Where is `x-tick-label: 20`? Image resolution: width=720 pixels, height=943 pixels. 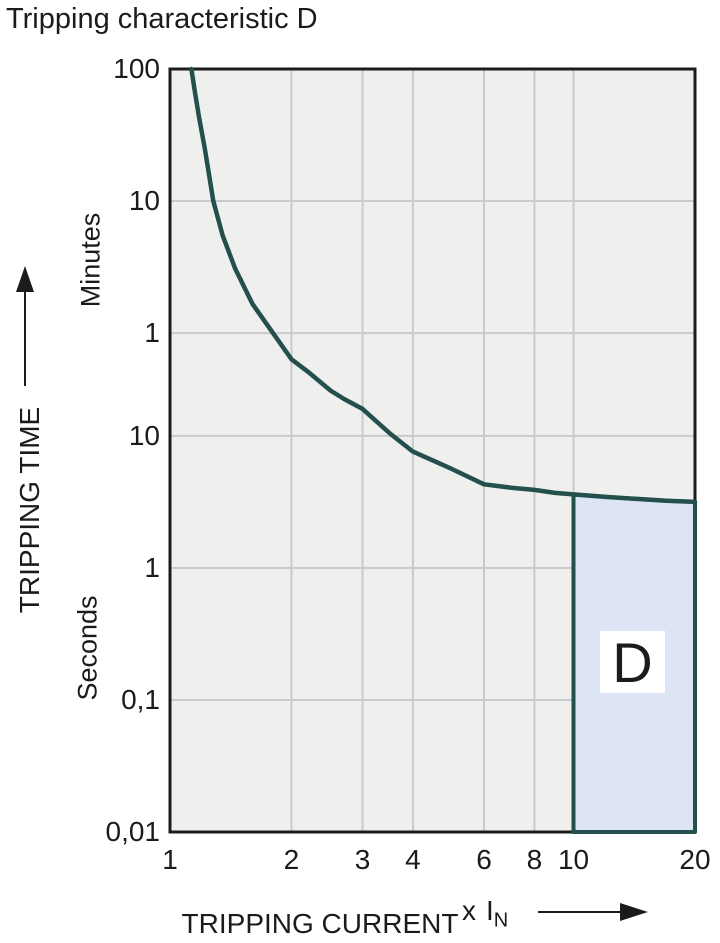 x-tick-label: 20 is located at coordinates (695, 859).